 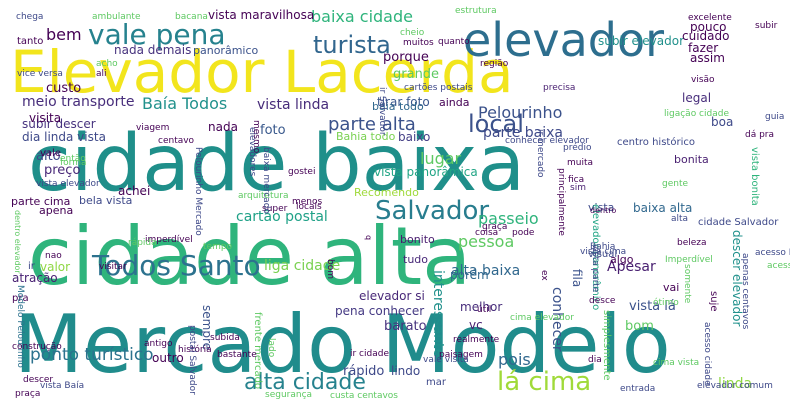 What do you see at coordinates (368, 237) in the screenshot?
I see `word-q: q` at bounding box center [368, 237].